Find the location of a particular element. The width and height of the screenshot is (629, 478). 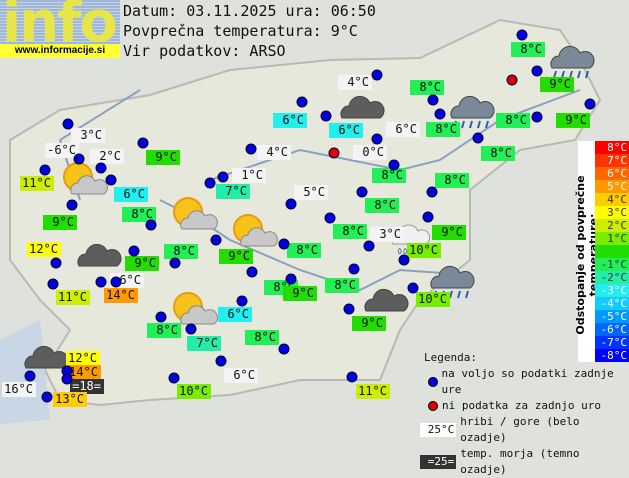

colorbar-row: -7°C is located at coordinates (612, 342).